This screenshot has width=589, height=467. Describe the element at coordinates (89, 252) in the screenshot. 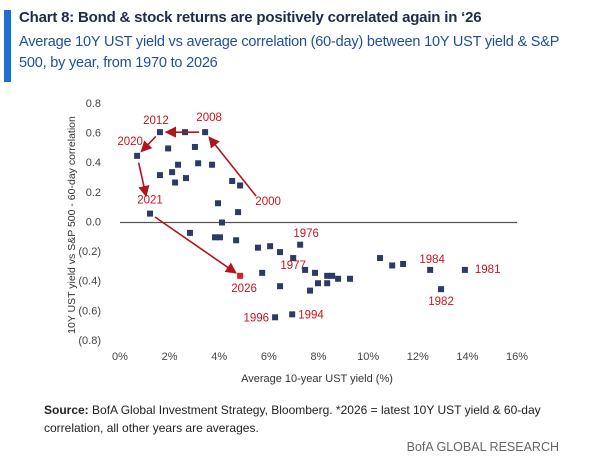

I see `y-tick-label: (0.2)` at that location.